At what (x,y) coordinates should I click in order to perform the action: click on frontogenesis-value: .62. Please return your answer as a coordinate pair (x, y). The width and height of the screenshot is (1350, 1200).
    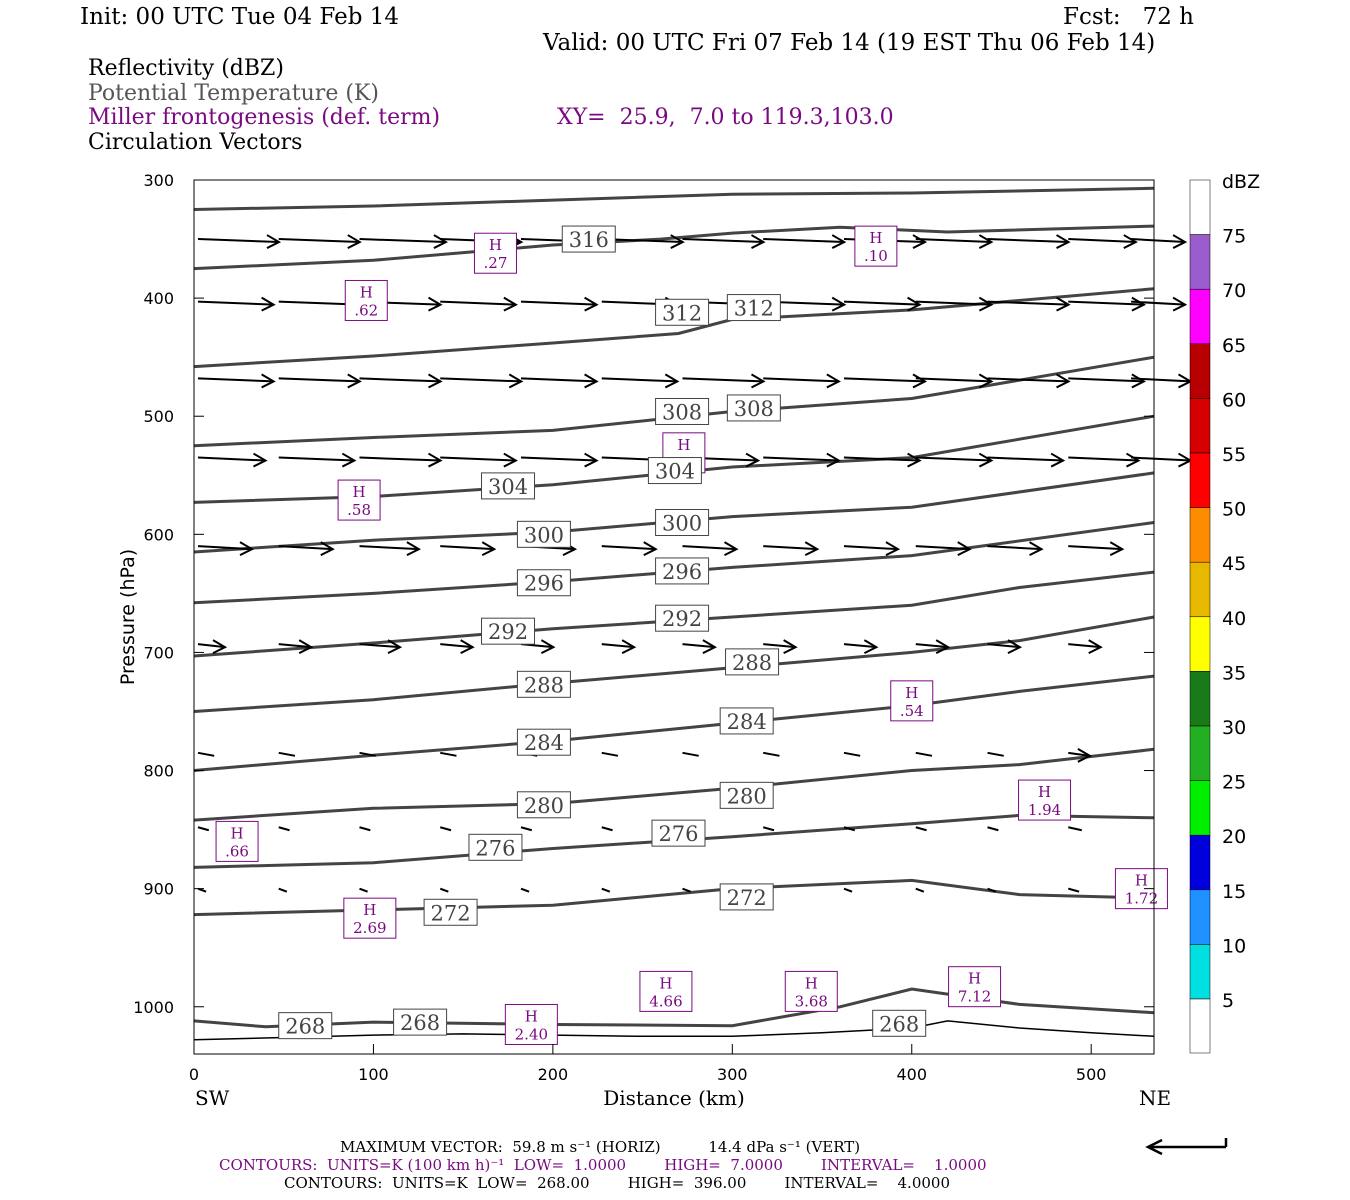
    Looking at the image, I should click on (366, 310).